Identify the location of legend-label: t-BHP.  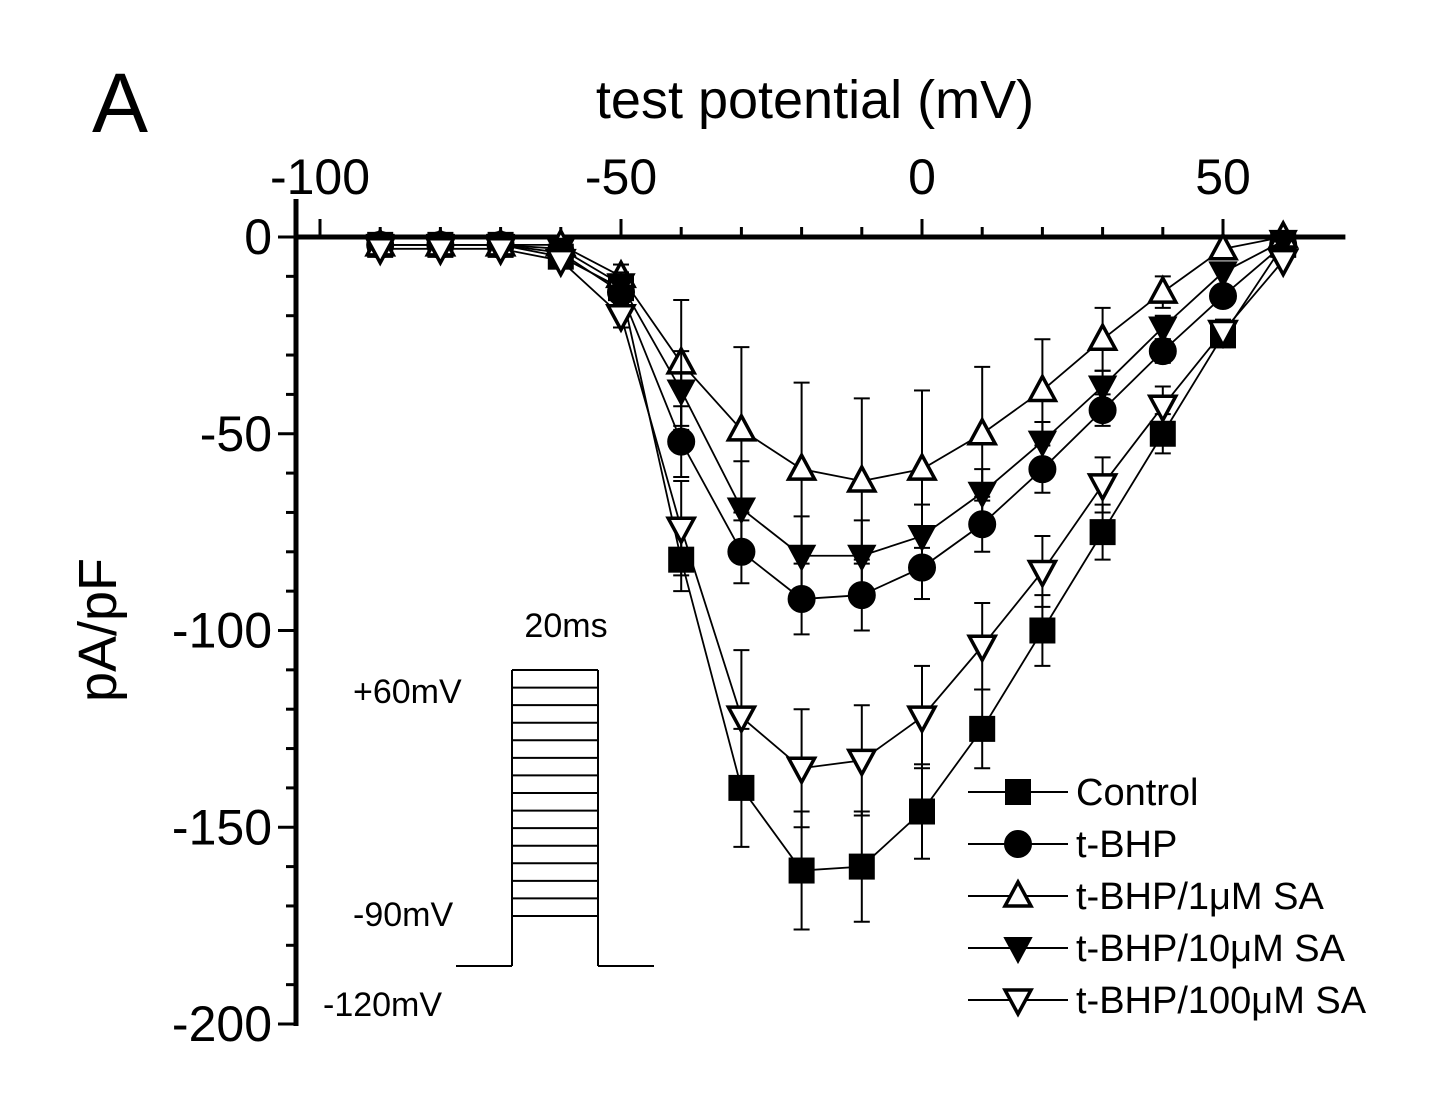
(1126, 845).